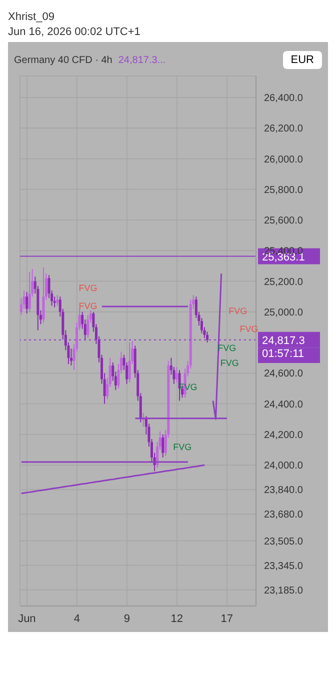 This screenshot has height=680, width=336. What do you see at coordinates (176, 618) in the screenshot?
I see `x-tick-label: 12` at bounding box center [176, 618].